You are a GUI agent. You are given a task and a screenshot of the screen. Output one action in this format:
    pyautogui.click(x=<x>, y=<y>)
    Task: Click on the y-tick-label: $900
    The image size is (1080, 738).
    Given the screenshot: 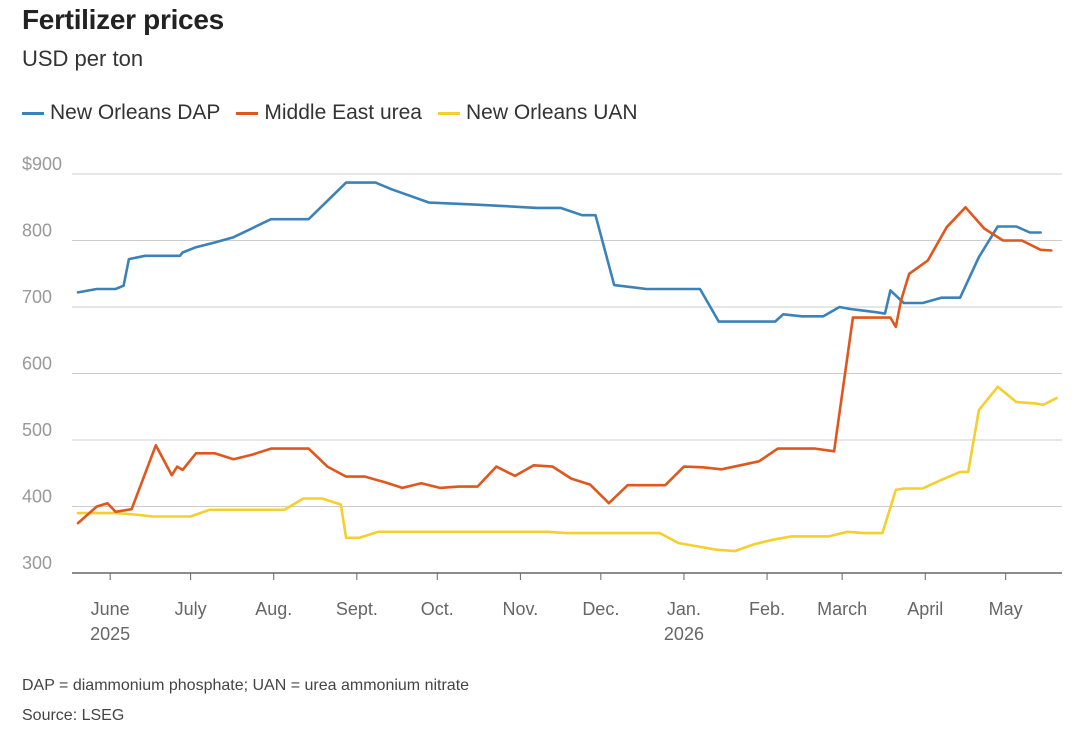 What is the action you would take?
    pyautogui.click(x=42, y=164)
    